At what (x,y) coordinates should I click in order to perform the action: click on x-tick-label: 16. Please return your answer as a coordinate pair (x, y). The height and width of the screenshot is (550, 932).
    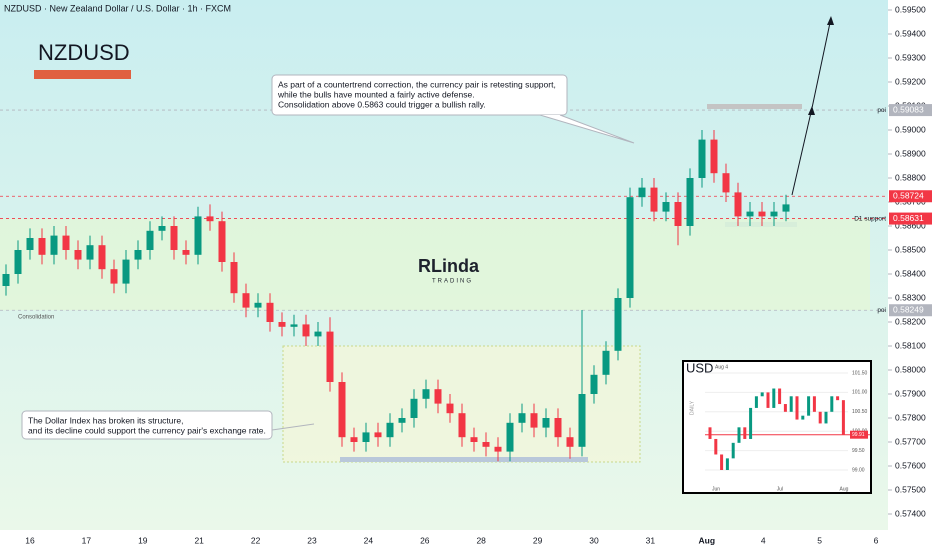
    Looking at the image, I should click on (30, 540).